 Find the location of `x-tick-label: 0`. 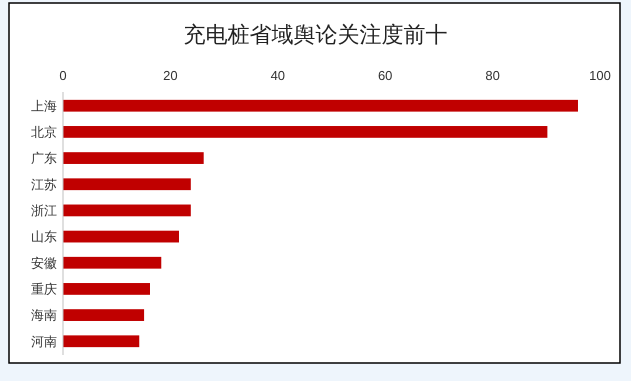

x-tick-label: 0 is located at coordinates (63, 75).